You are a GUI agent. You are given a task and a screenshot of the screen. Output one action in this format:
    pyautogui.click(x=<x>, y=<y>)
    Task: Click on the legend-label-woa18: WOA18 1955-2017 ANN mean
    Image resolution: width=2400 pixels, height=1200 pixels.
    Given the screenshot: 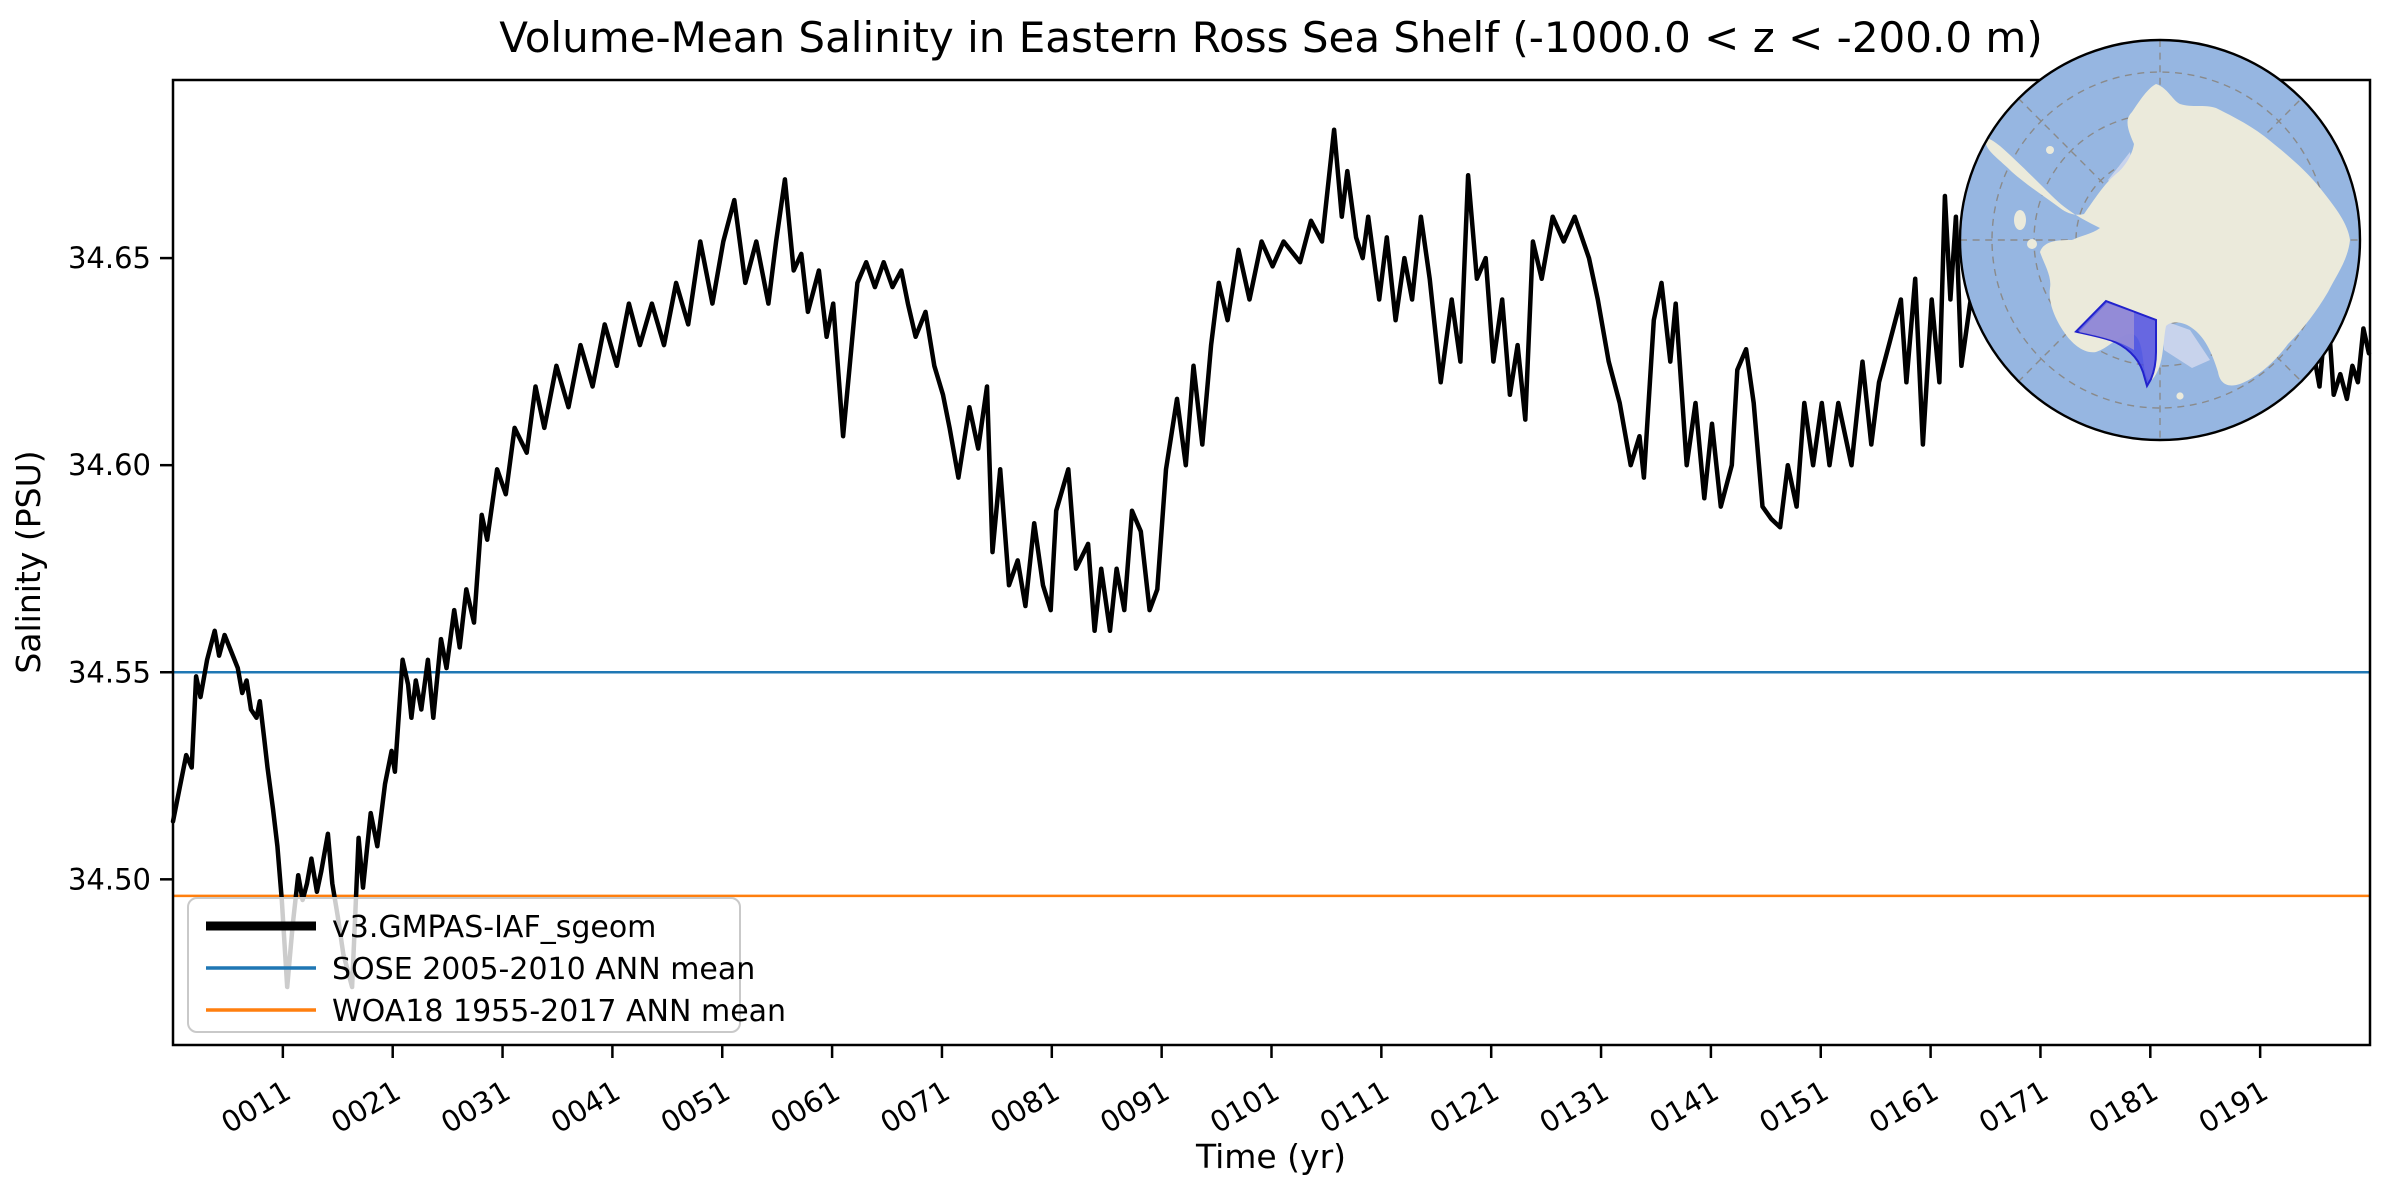 What is the action you would take?
    pyautogui.click(x=559, y=1011)
    